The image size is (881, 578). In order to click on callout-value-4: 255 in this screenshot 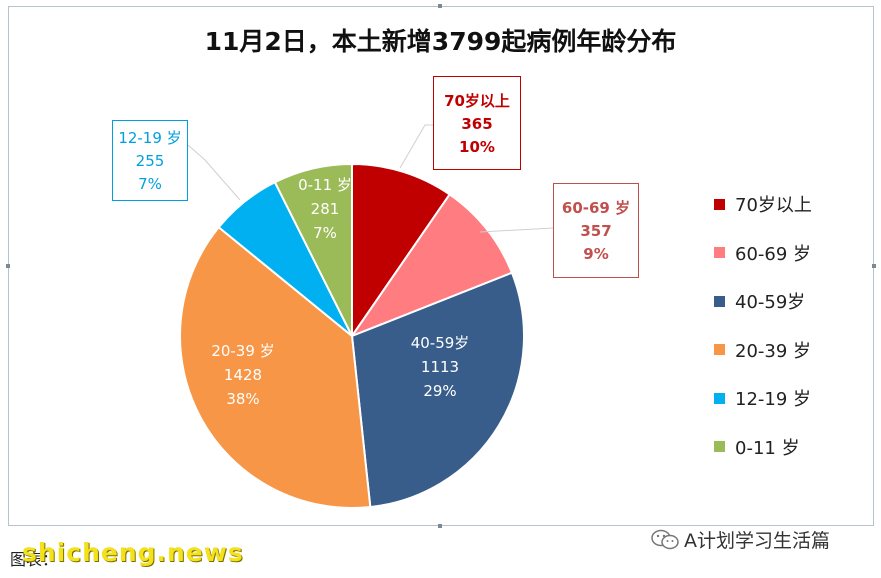, I will do `click(150, 161)`.